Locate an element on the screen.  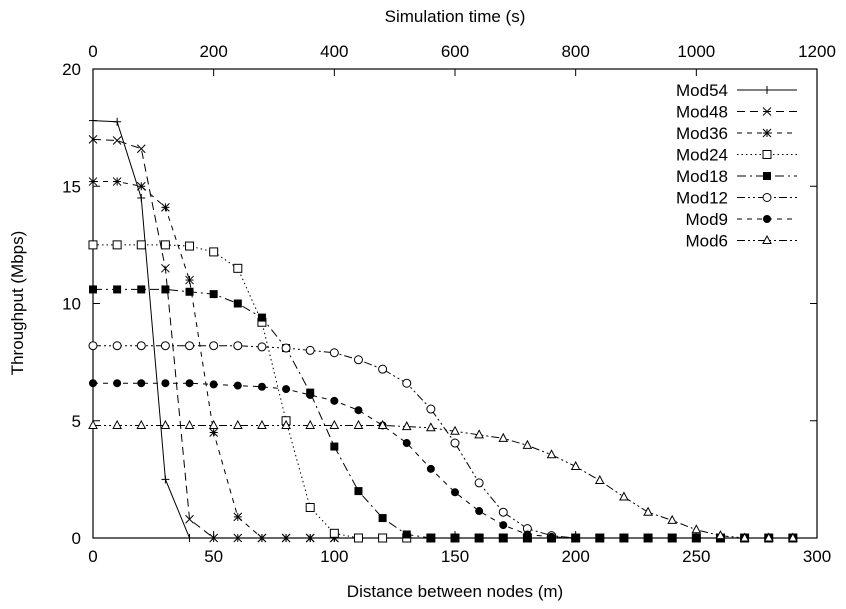
x-axis-label: Distance between nodes (m) is located at coordinates (455, 591).